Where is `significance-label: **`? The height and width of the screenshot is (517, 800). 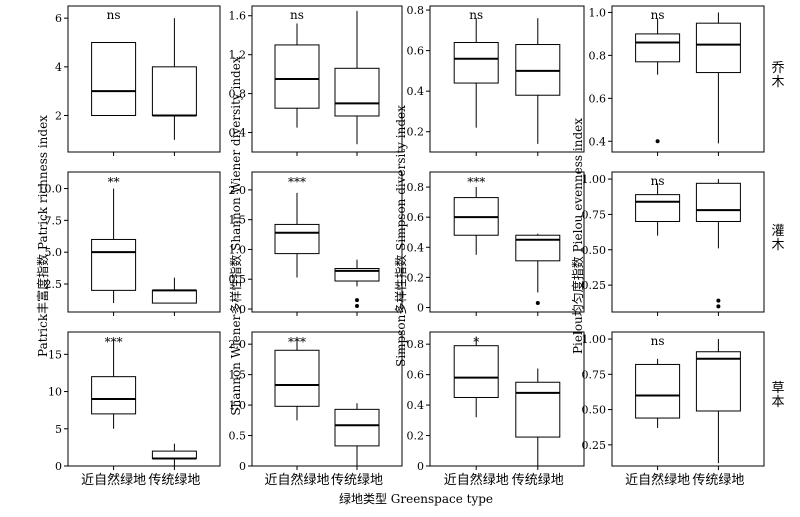
significance-label: ** is located at coordinates (114, 182).